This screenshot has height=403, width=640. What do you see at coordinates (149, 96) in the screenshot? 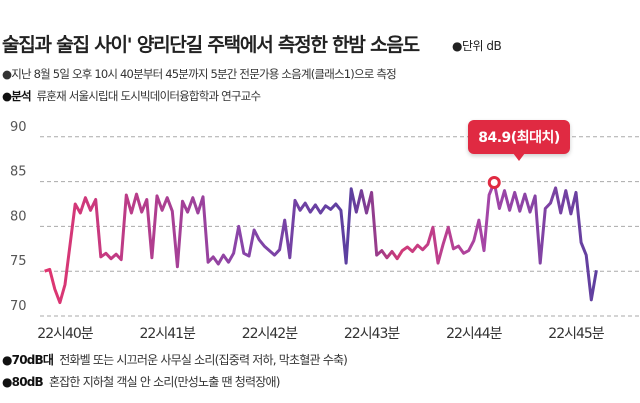
I see `analysis-text: 류훈재 서울시립대 도시빅데이터융합학과 연구교수` at bounding box center [149, 96].